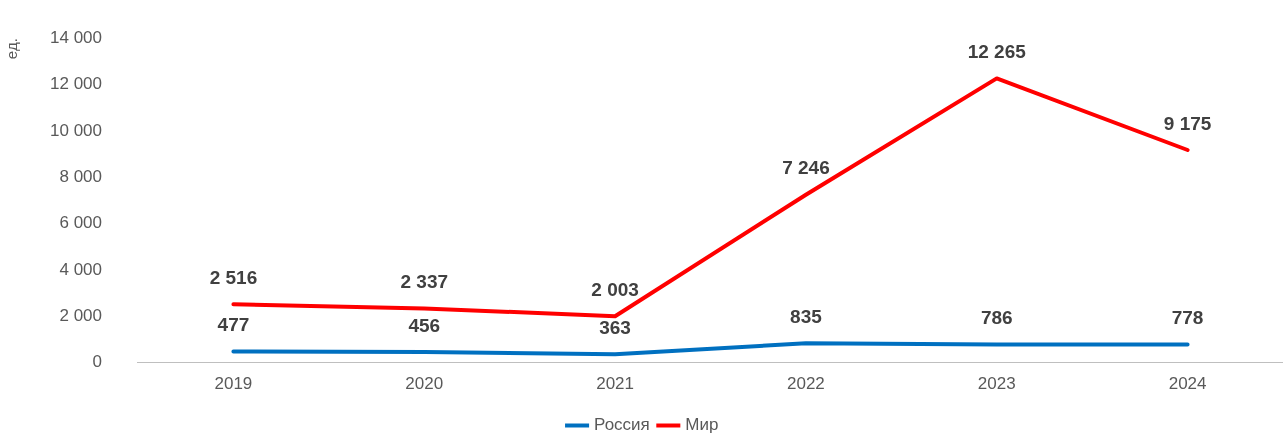 Image resolution: width=1283 pixels, height=444 pixels. Describe the element at coordinates (622, 425) in the screenshot. I see `legend-label: Россия` at that location.